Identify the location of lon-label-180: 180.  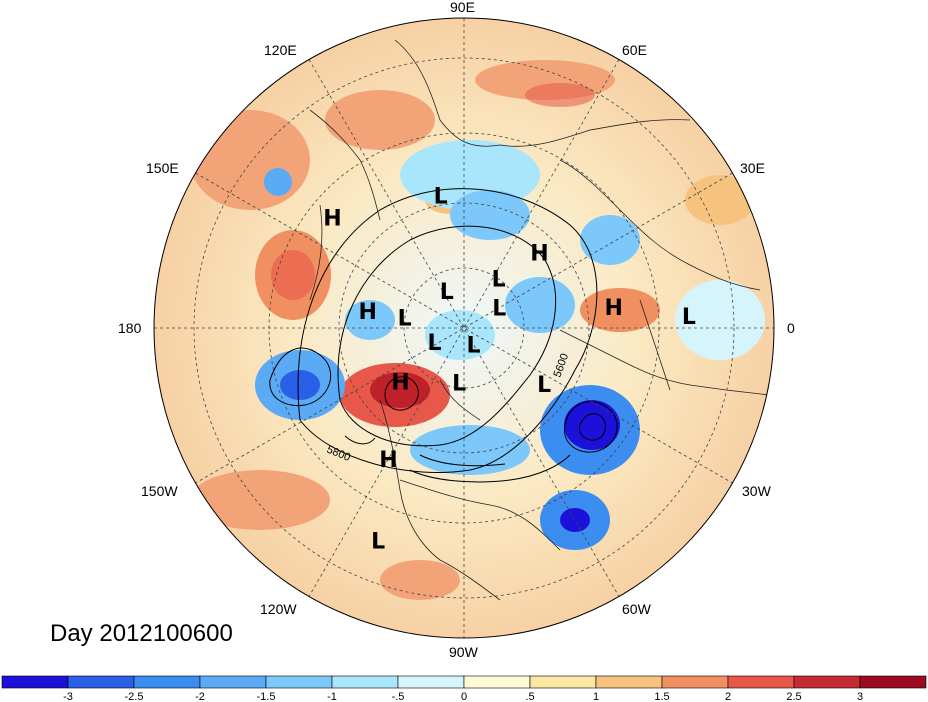
(130, 328).